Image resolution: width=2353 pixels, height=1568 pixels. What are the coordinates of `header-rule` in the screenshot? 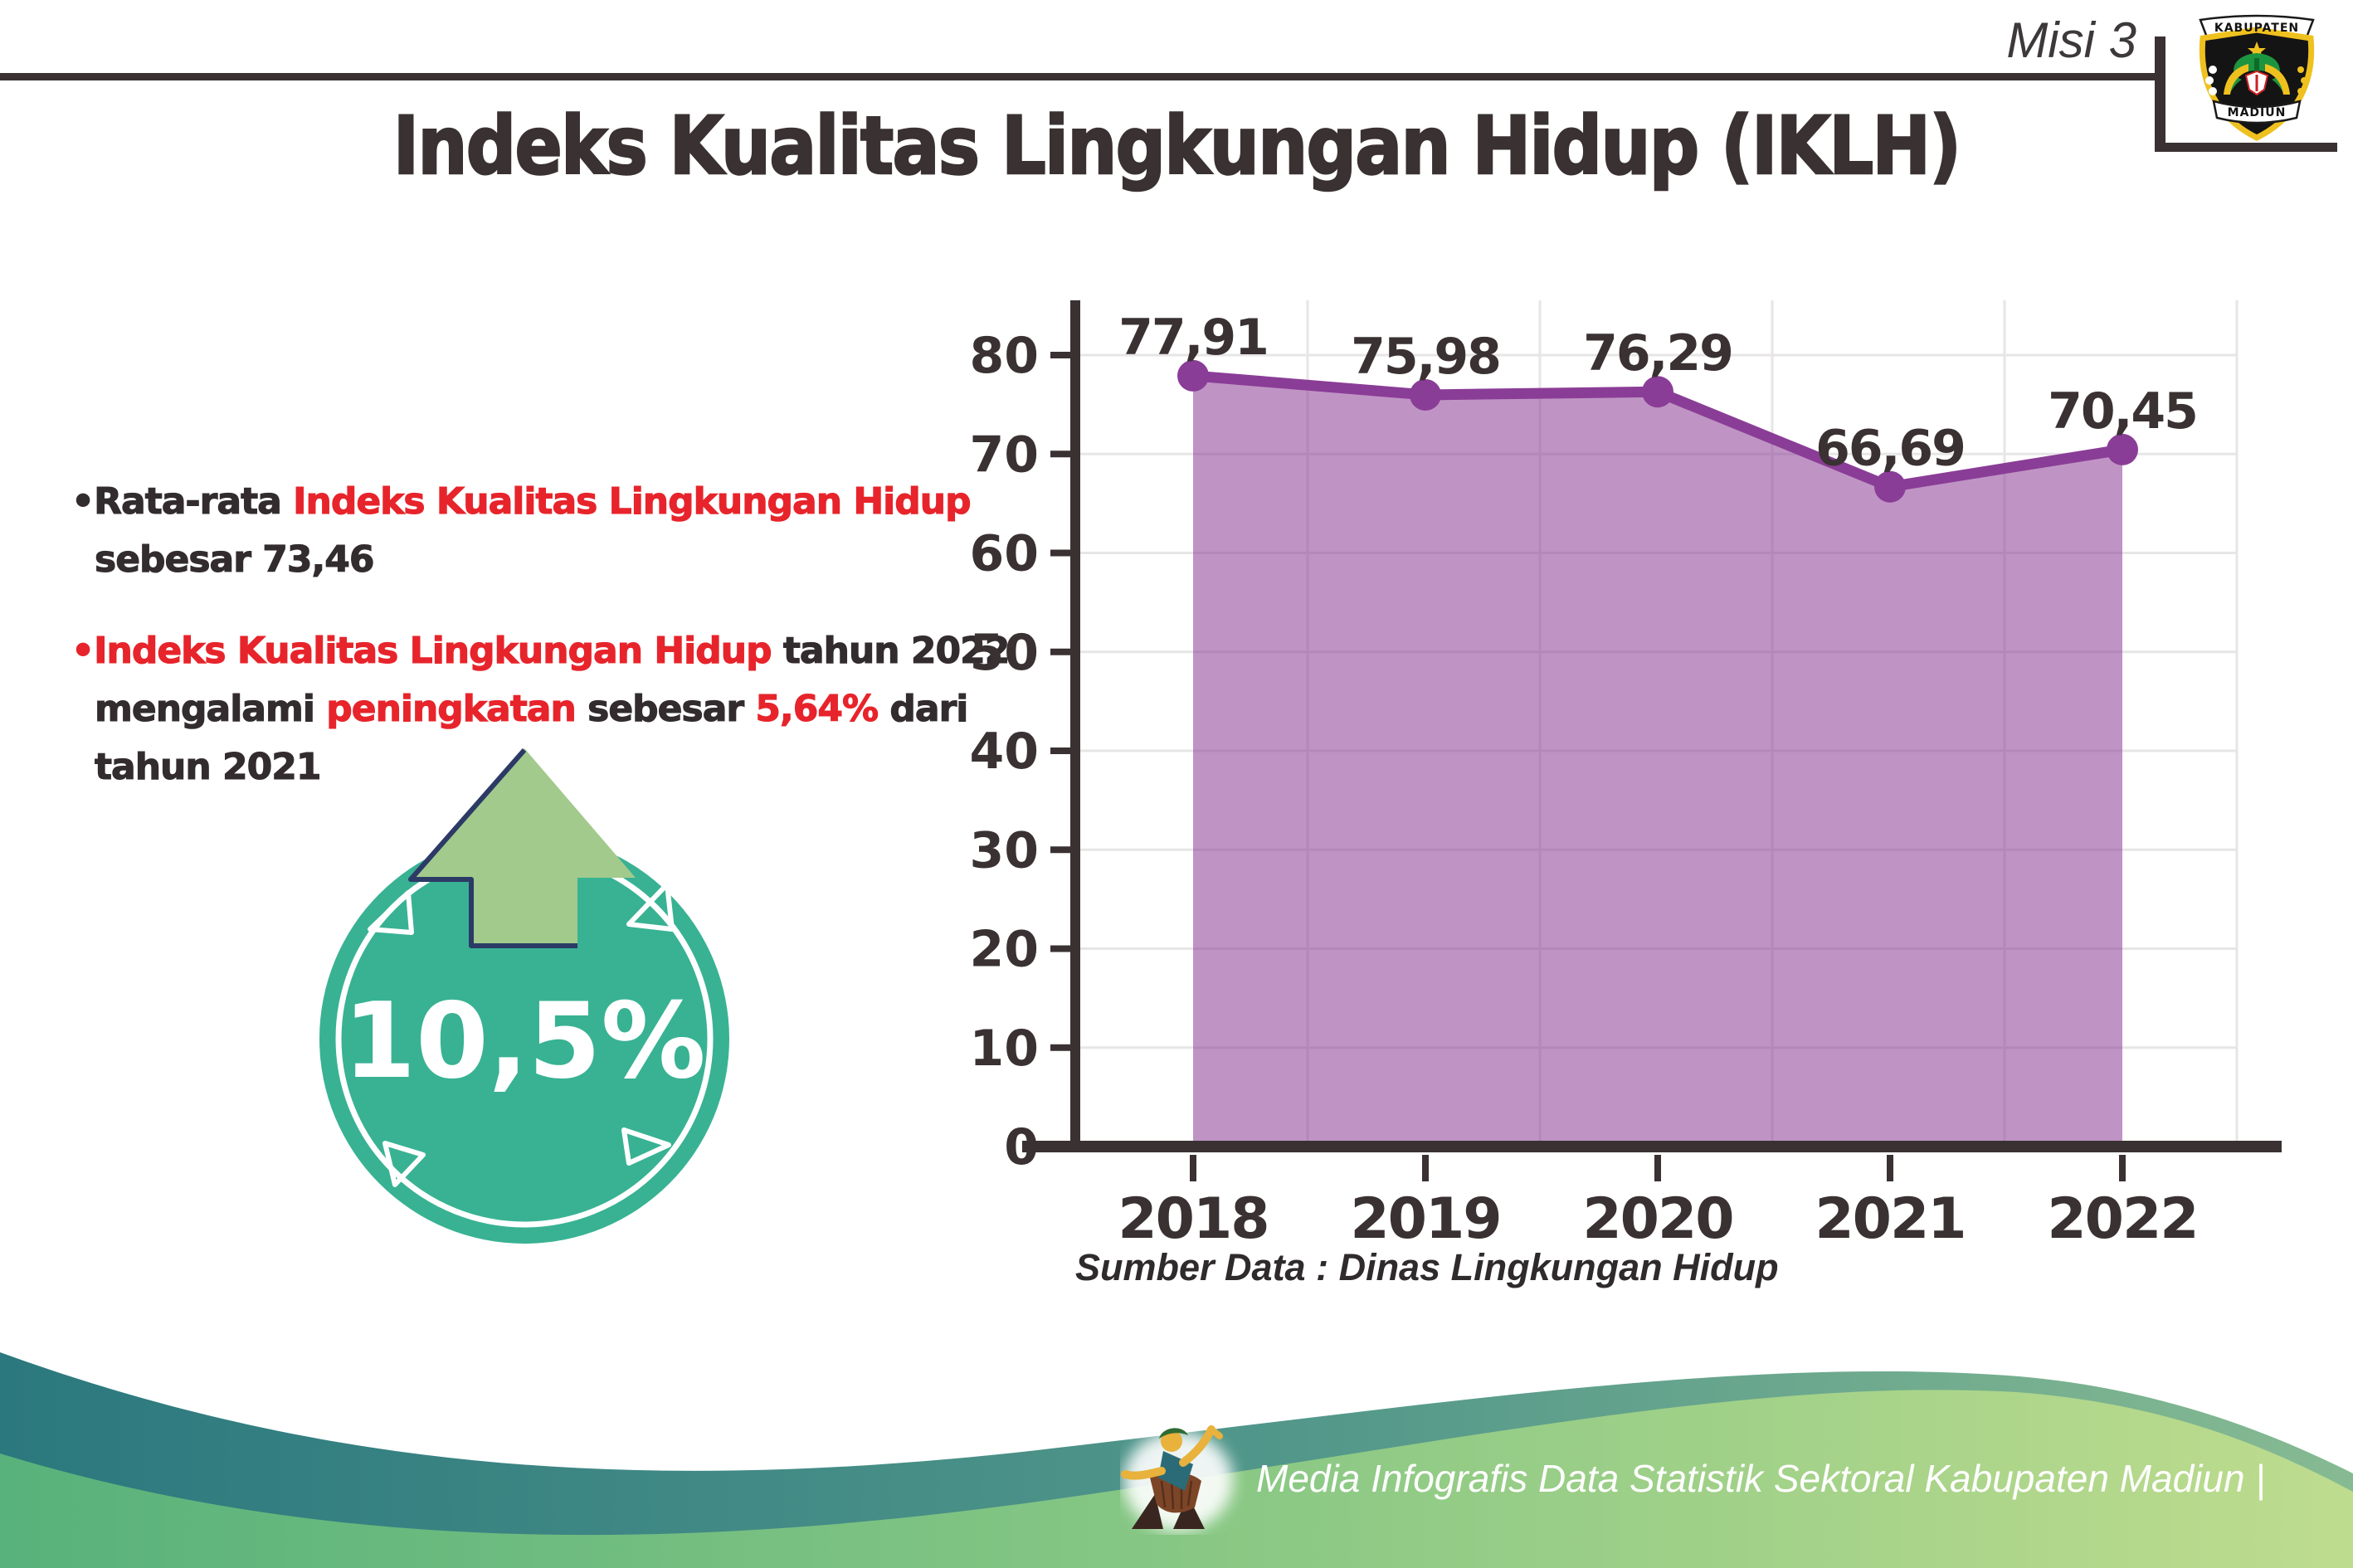 It's located at (1078, 76).